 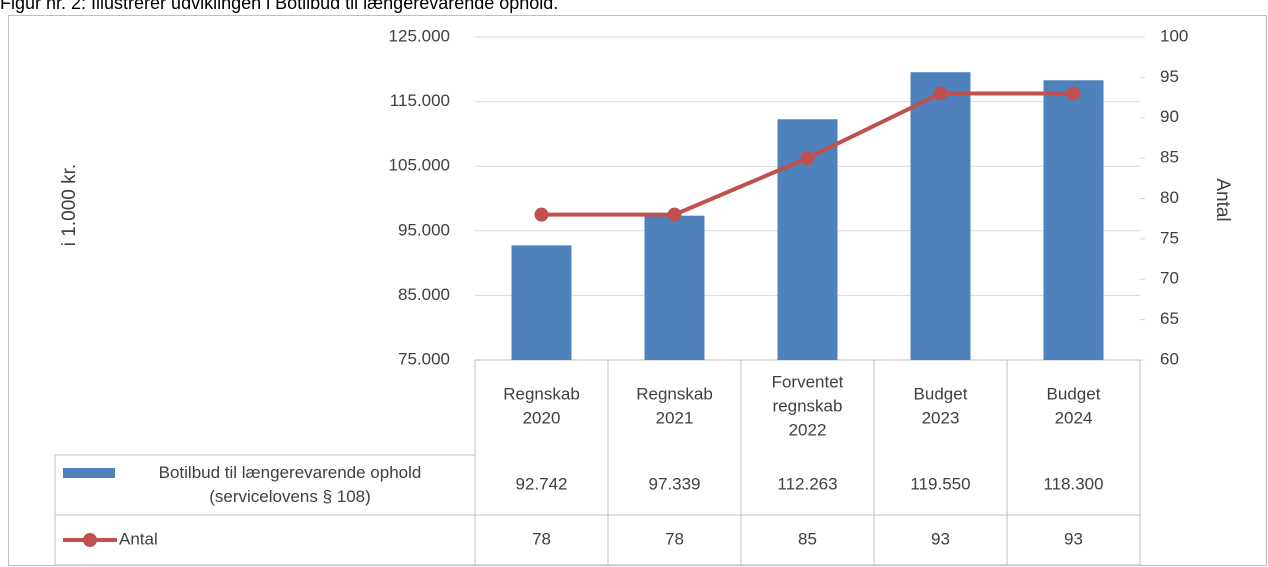 I want to click on y2-tick-label: 100, so click(x=1174, y=35).